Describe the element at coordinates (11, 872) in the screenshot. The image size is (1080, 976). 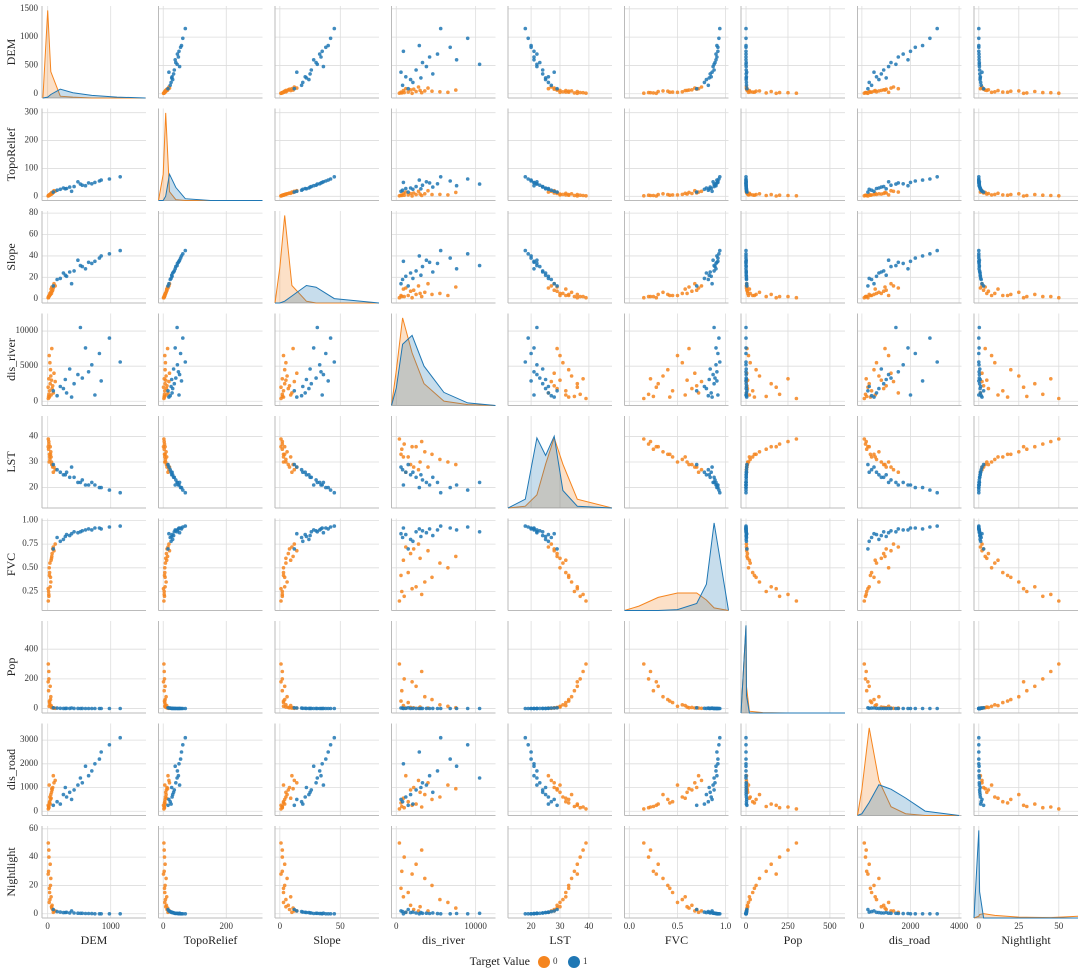
I see `y-axis-label: Nightlight` at that location.